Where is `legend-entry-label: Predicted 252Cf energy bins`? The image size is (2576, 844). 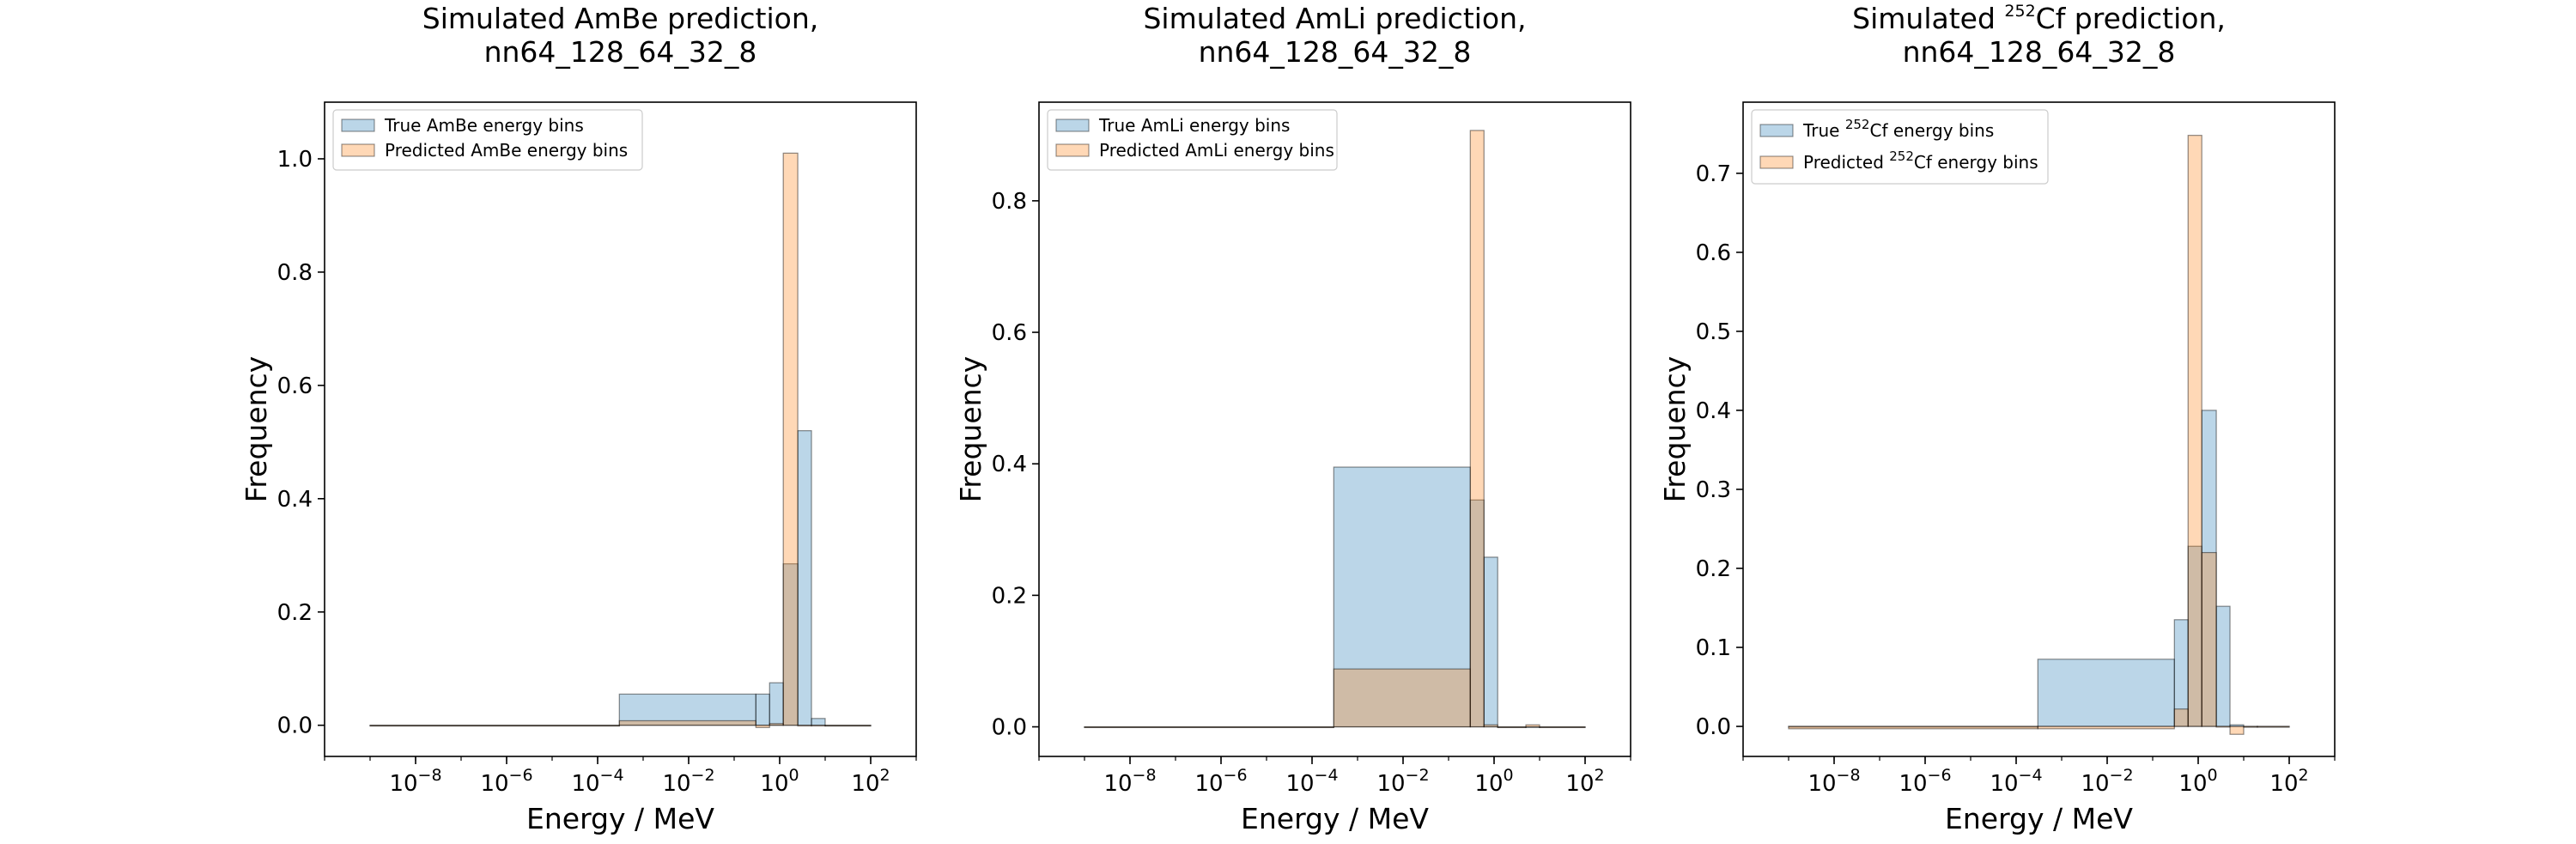 legend-entry-label: Predicted 252Cf energy bins is located at coordinates (1921, 161).